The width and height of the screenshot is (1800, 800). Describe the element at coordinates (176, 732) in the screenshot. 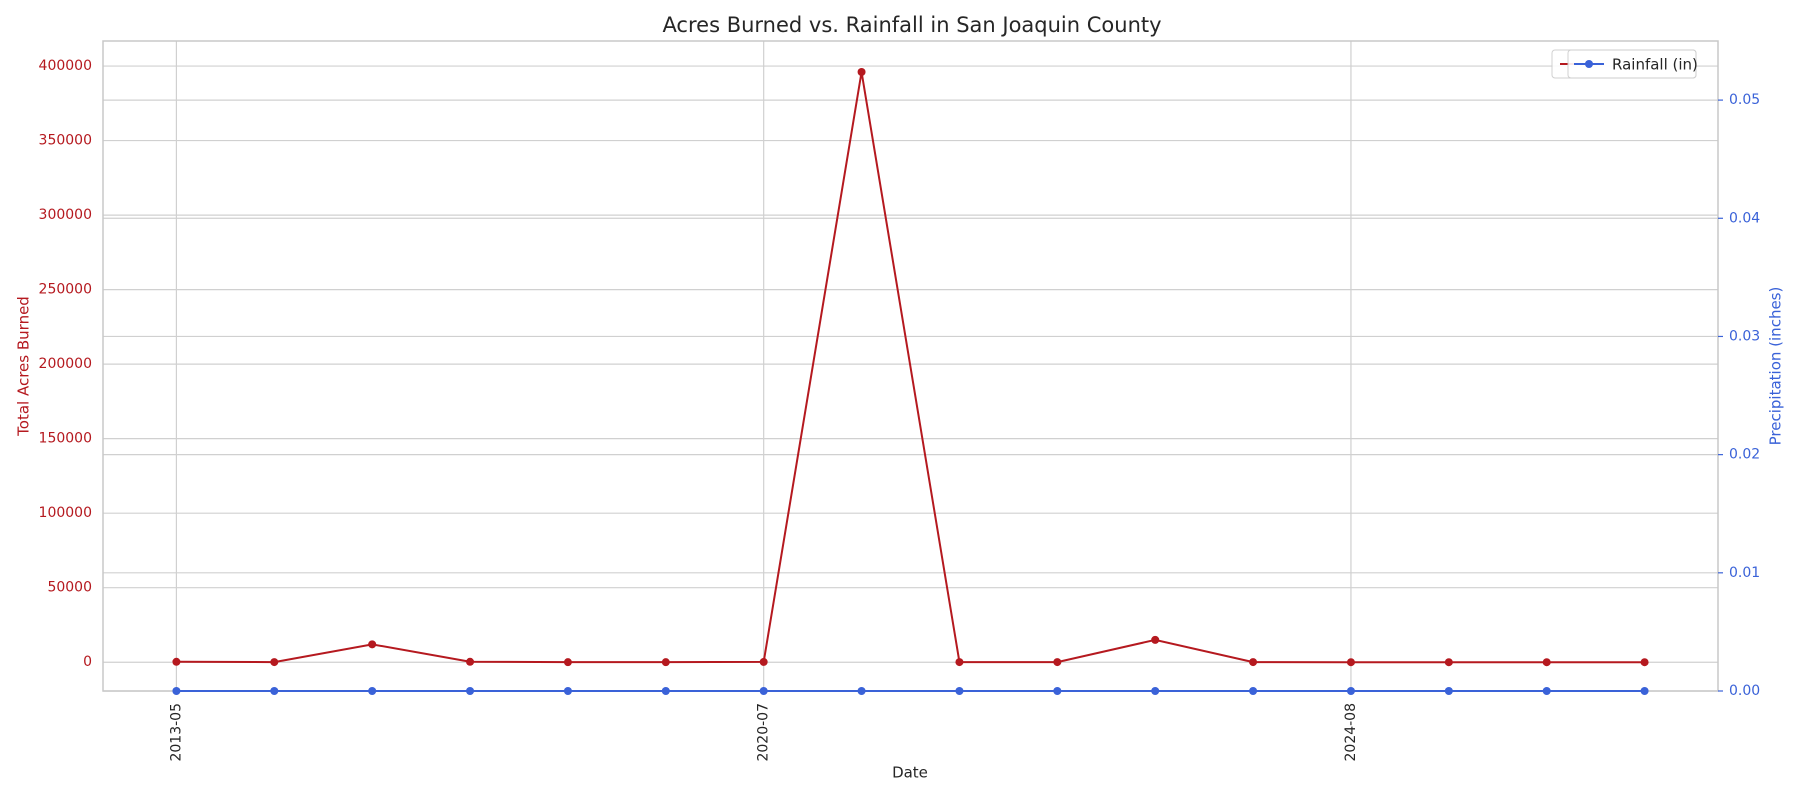

I see `x-tick-label: 2013-05` at that location.